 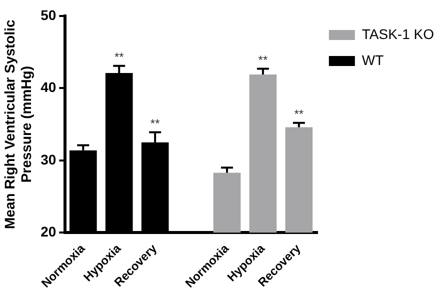 What do you see at coordinates (398, 34) in the screenshot?
I see `legend-label: TASK-1 KO` at bounding box center [398, 34].